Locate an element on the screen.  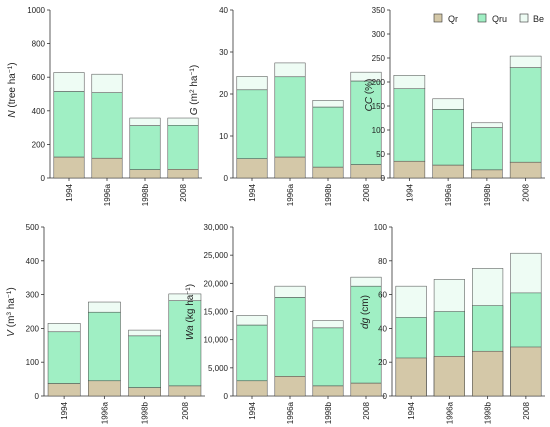
y-tick-label: 250 is located at coordinates (379, 58).